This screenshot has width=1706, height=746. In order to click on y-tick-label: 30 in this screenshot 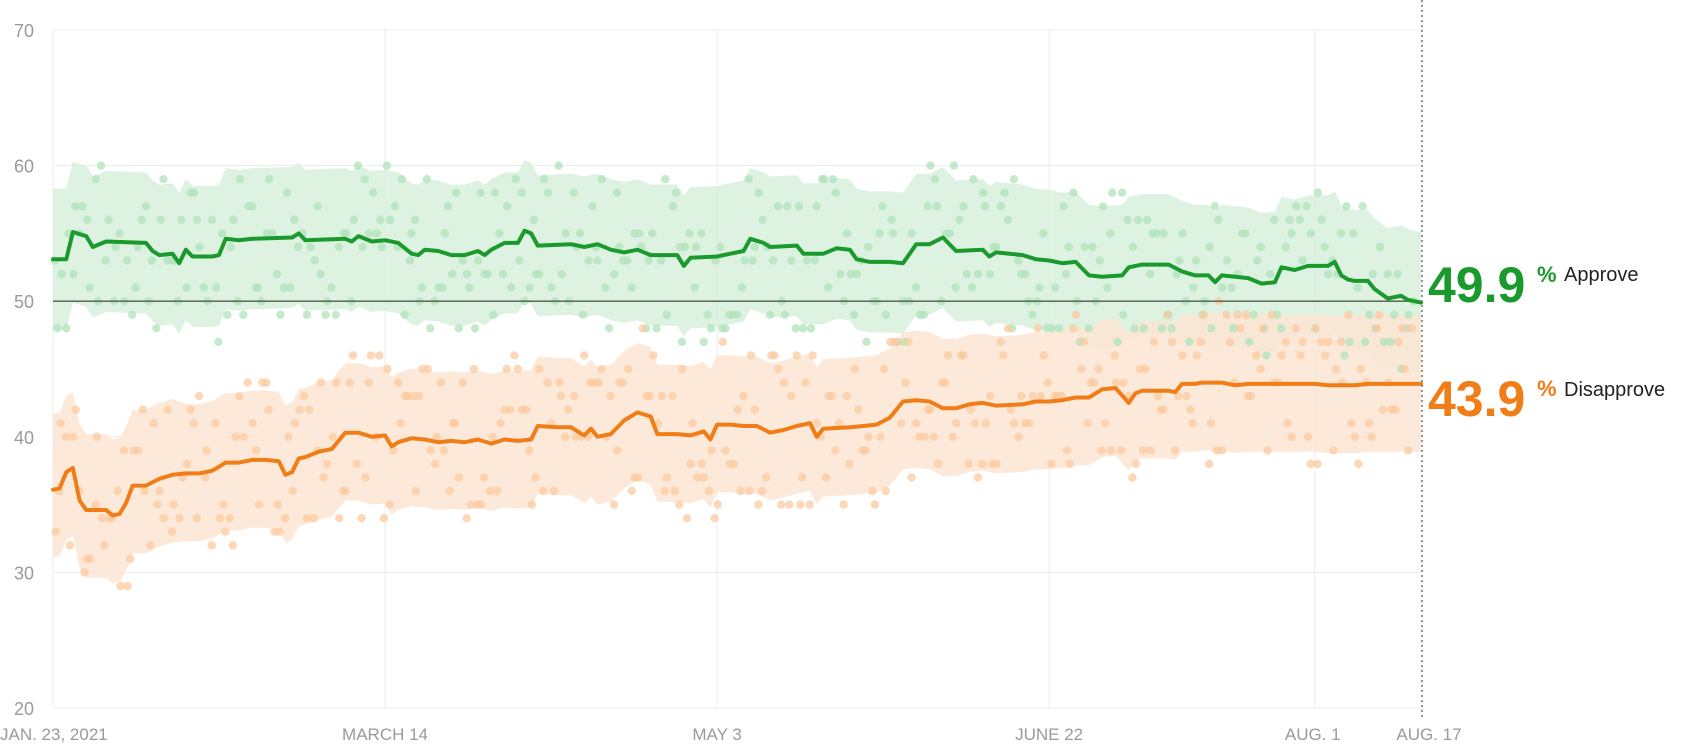, I will do `click(24, 573)`.